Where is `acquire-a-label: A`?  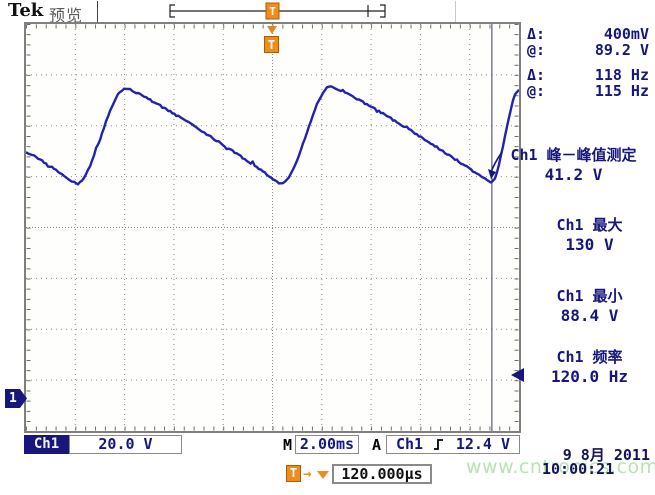
acquire-a-label: A is located at coordinates (377, 445).